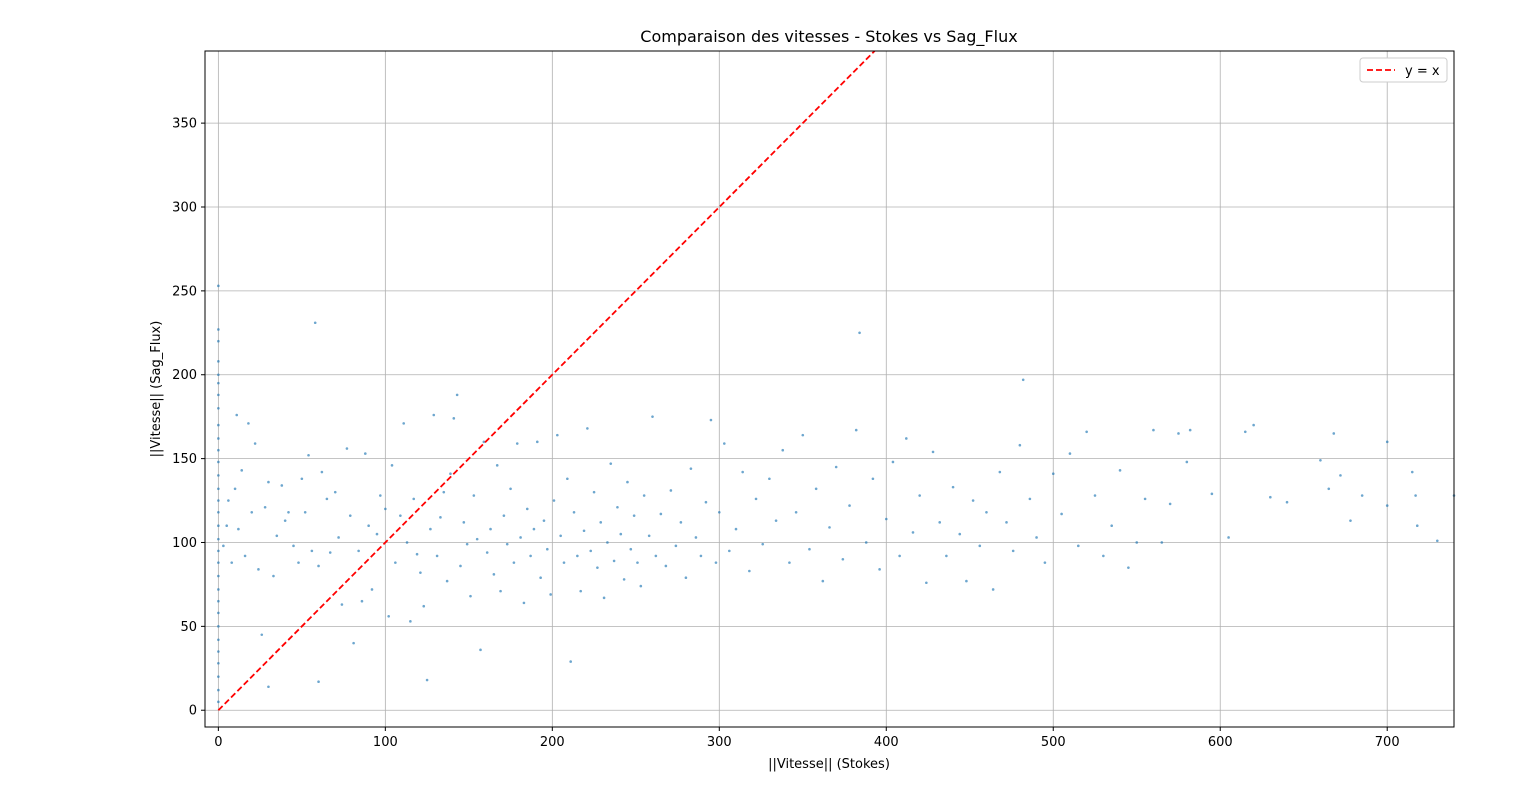 This screenshot has height=806, width=1534. What do you see at coordinates (184, 543) in the screenshot?
I see `y-tick-label: 100` at bounding box center [184, 543].